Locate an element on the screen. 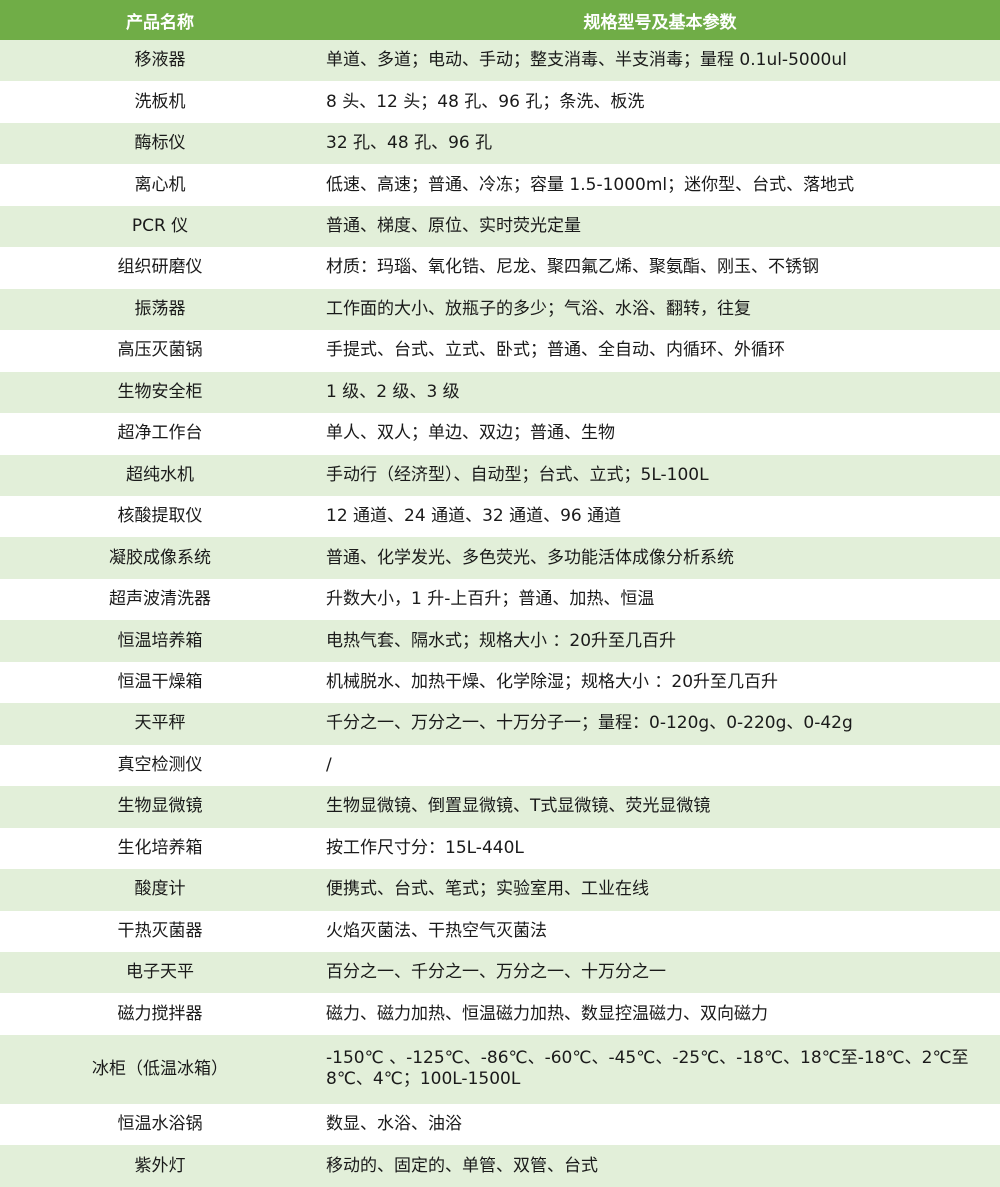 The height and width of the screenshot is (1187, 1000). product-name-cell: 恒温培养箱 is located at coordinates (160, 641).